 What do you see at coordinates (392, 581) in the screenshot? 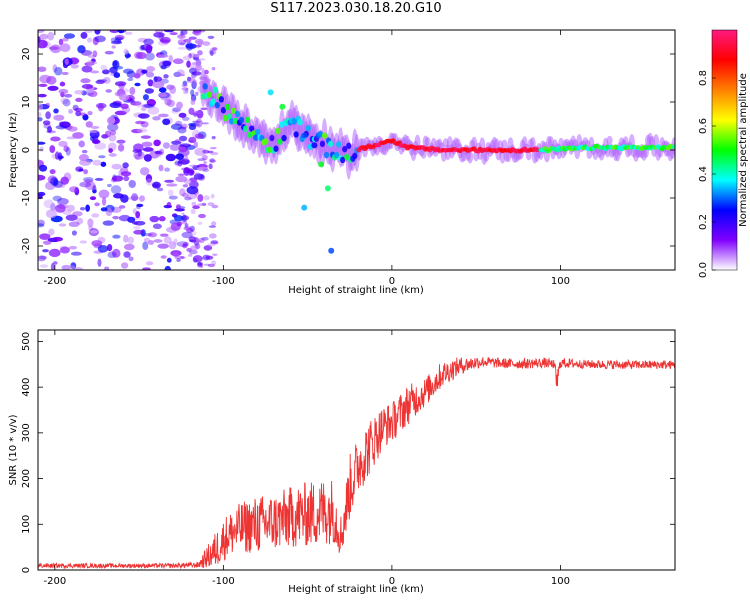
I see `snr-x-tick-label: 0` at bounding box center [392, 581].